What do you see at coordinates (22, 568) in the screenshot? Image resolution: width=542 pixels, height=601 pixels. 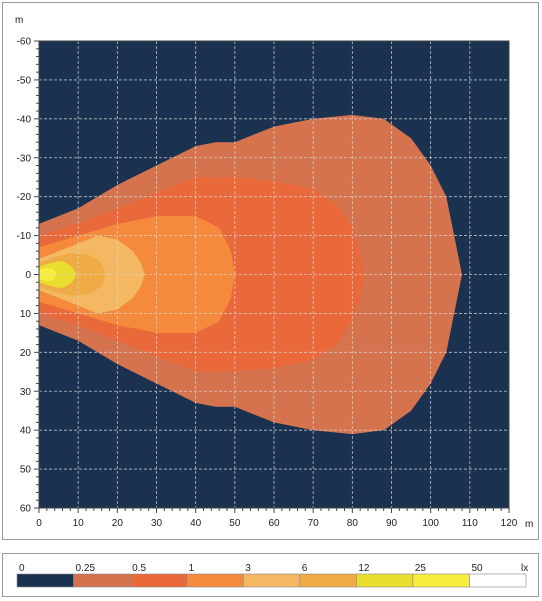 I see `legend-label-0: 0` at bounding box center [22, 568].